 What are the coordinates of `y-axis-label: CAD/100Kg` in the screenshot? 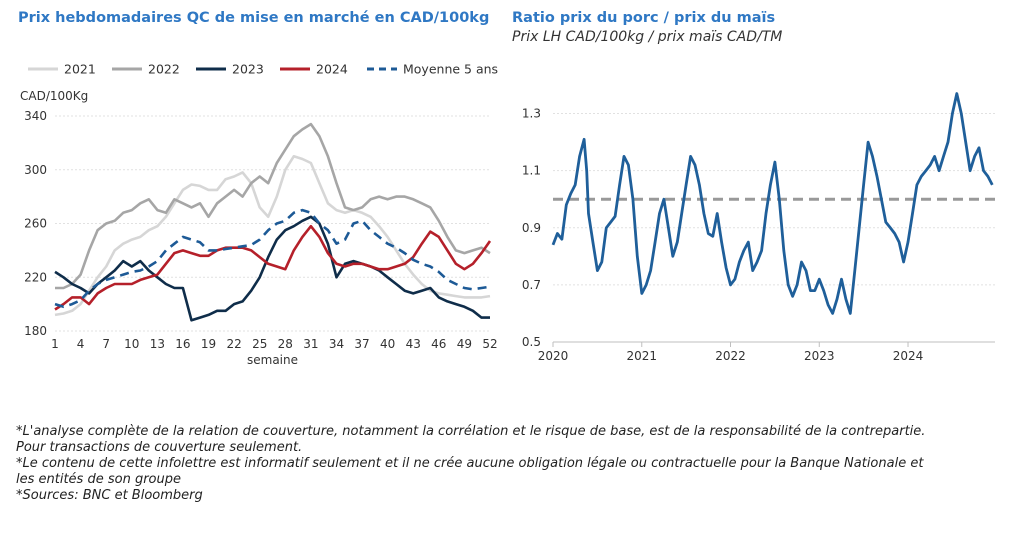 It's located at (54, 96).